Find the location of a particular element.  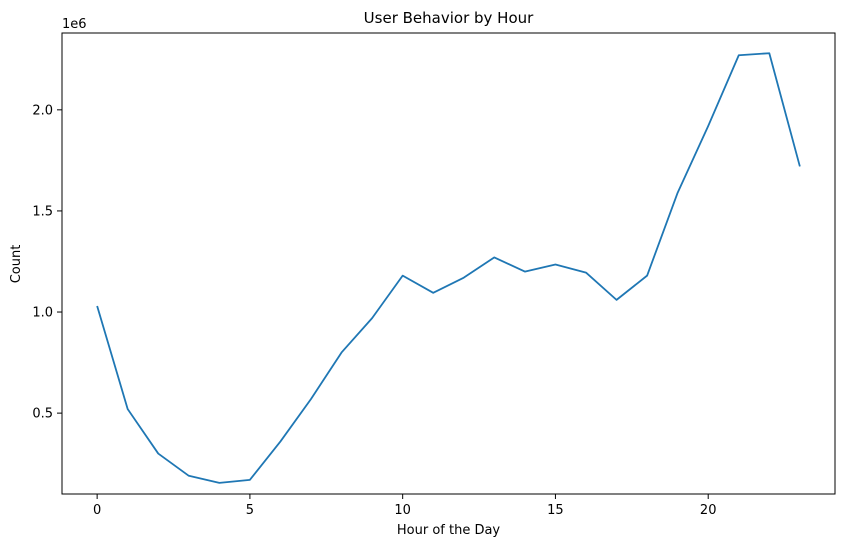

x-axis-label: Hour of the Day is located at coordinates (449, 530).